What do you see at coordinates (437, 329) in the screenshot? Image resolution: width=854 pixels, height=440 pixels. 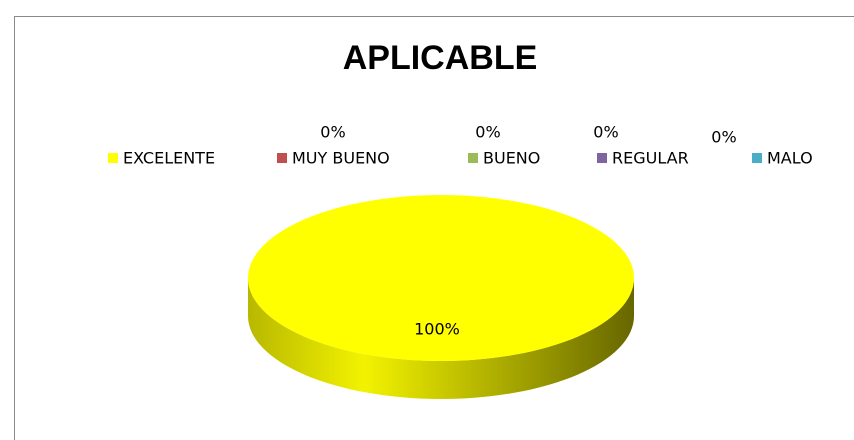 I see `data-label: 100%` at bounding box center [437, 329].